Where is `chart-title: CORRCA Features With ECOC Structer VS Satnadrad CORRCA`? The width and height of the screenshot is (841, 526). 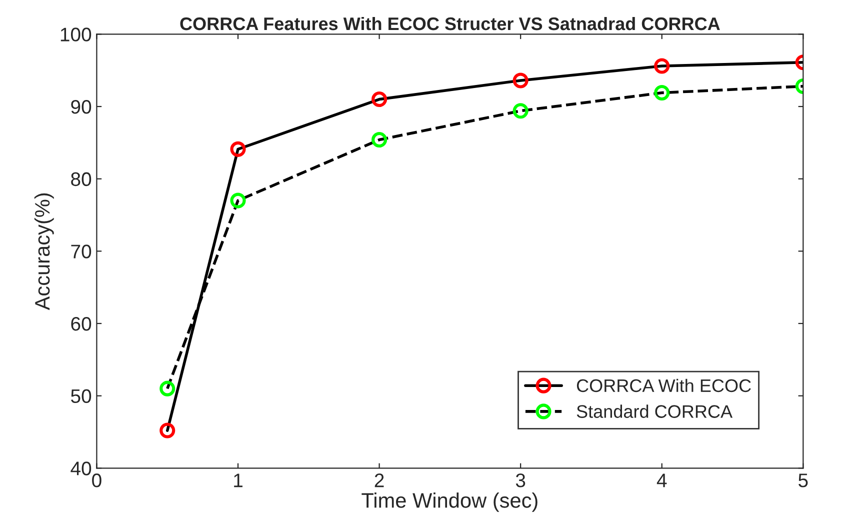
chart-title: CORRCA Features With ECOC Structer VS Satnadrad CORRCA is located at coordinates (450, 23).